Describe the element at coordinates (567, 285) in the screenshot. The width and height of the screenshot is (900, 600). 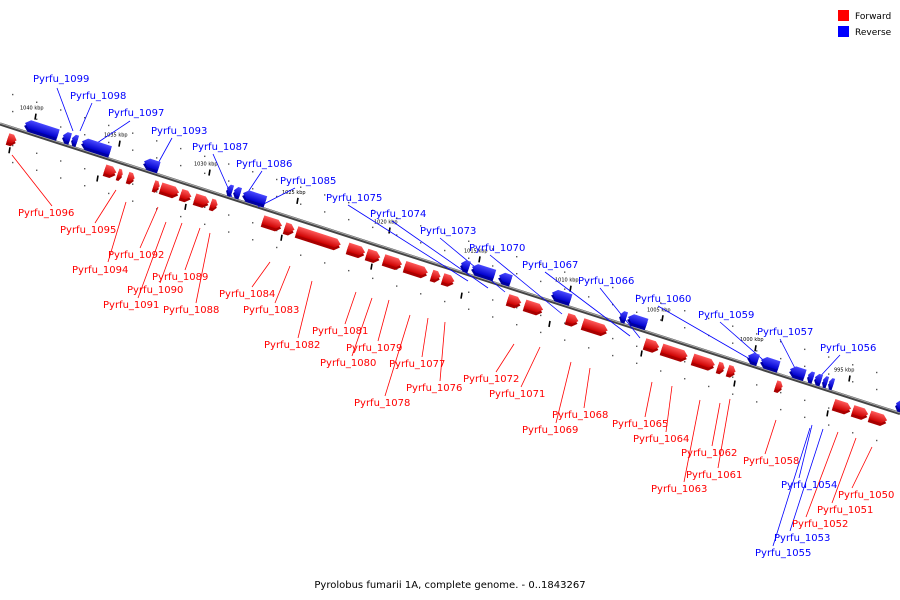
I see `kbp-tick: 1010 kbp` at that location.